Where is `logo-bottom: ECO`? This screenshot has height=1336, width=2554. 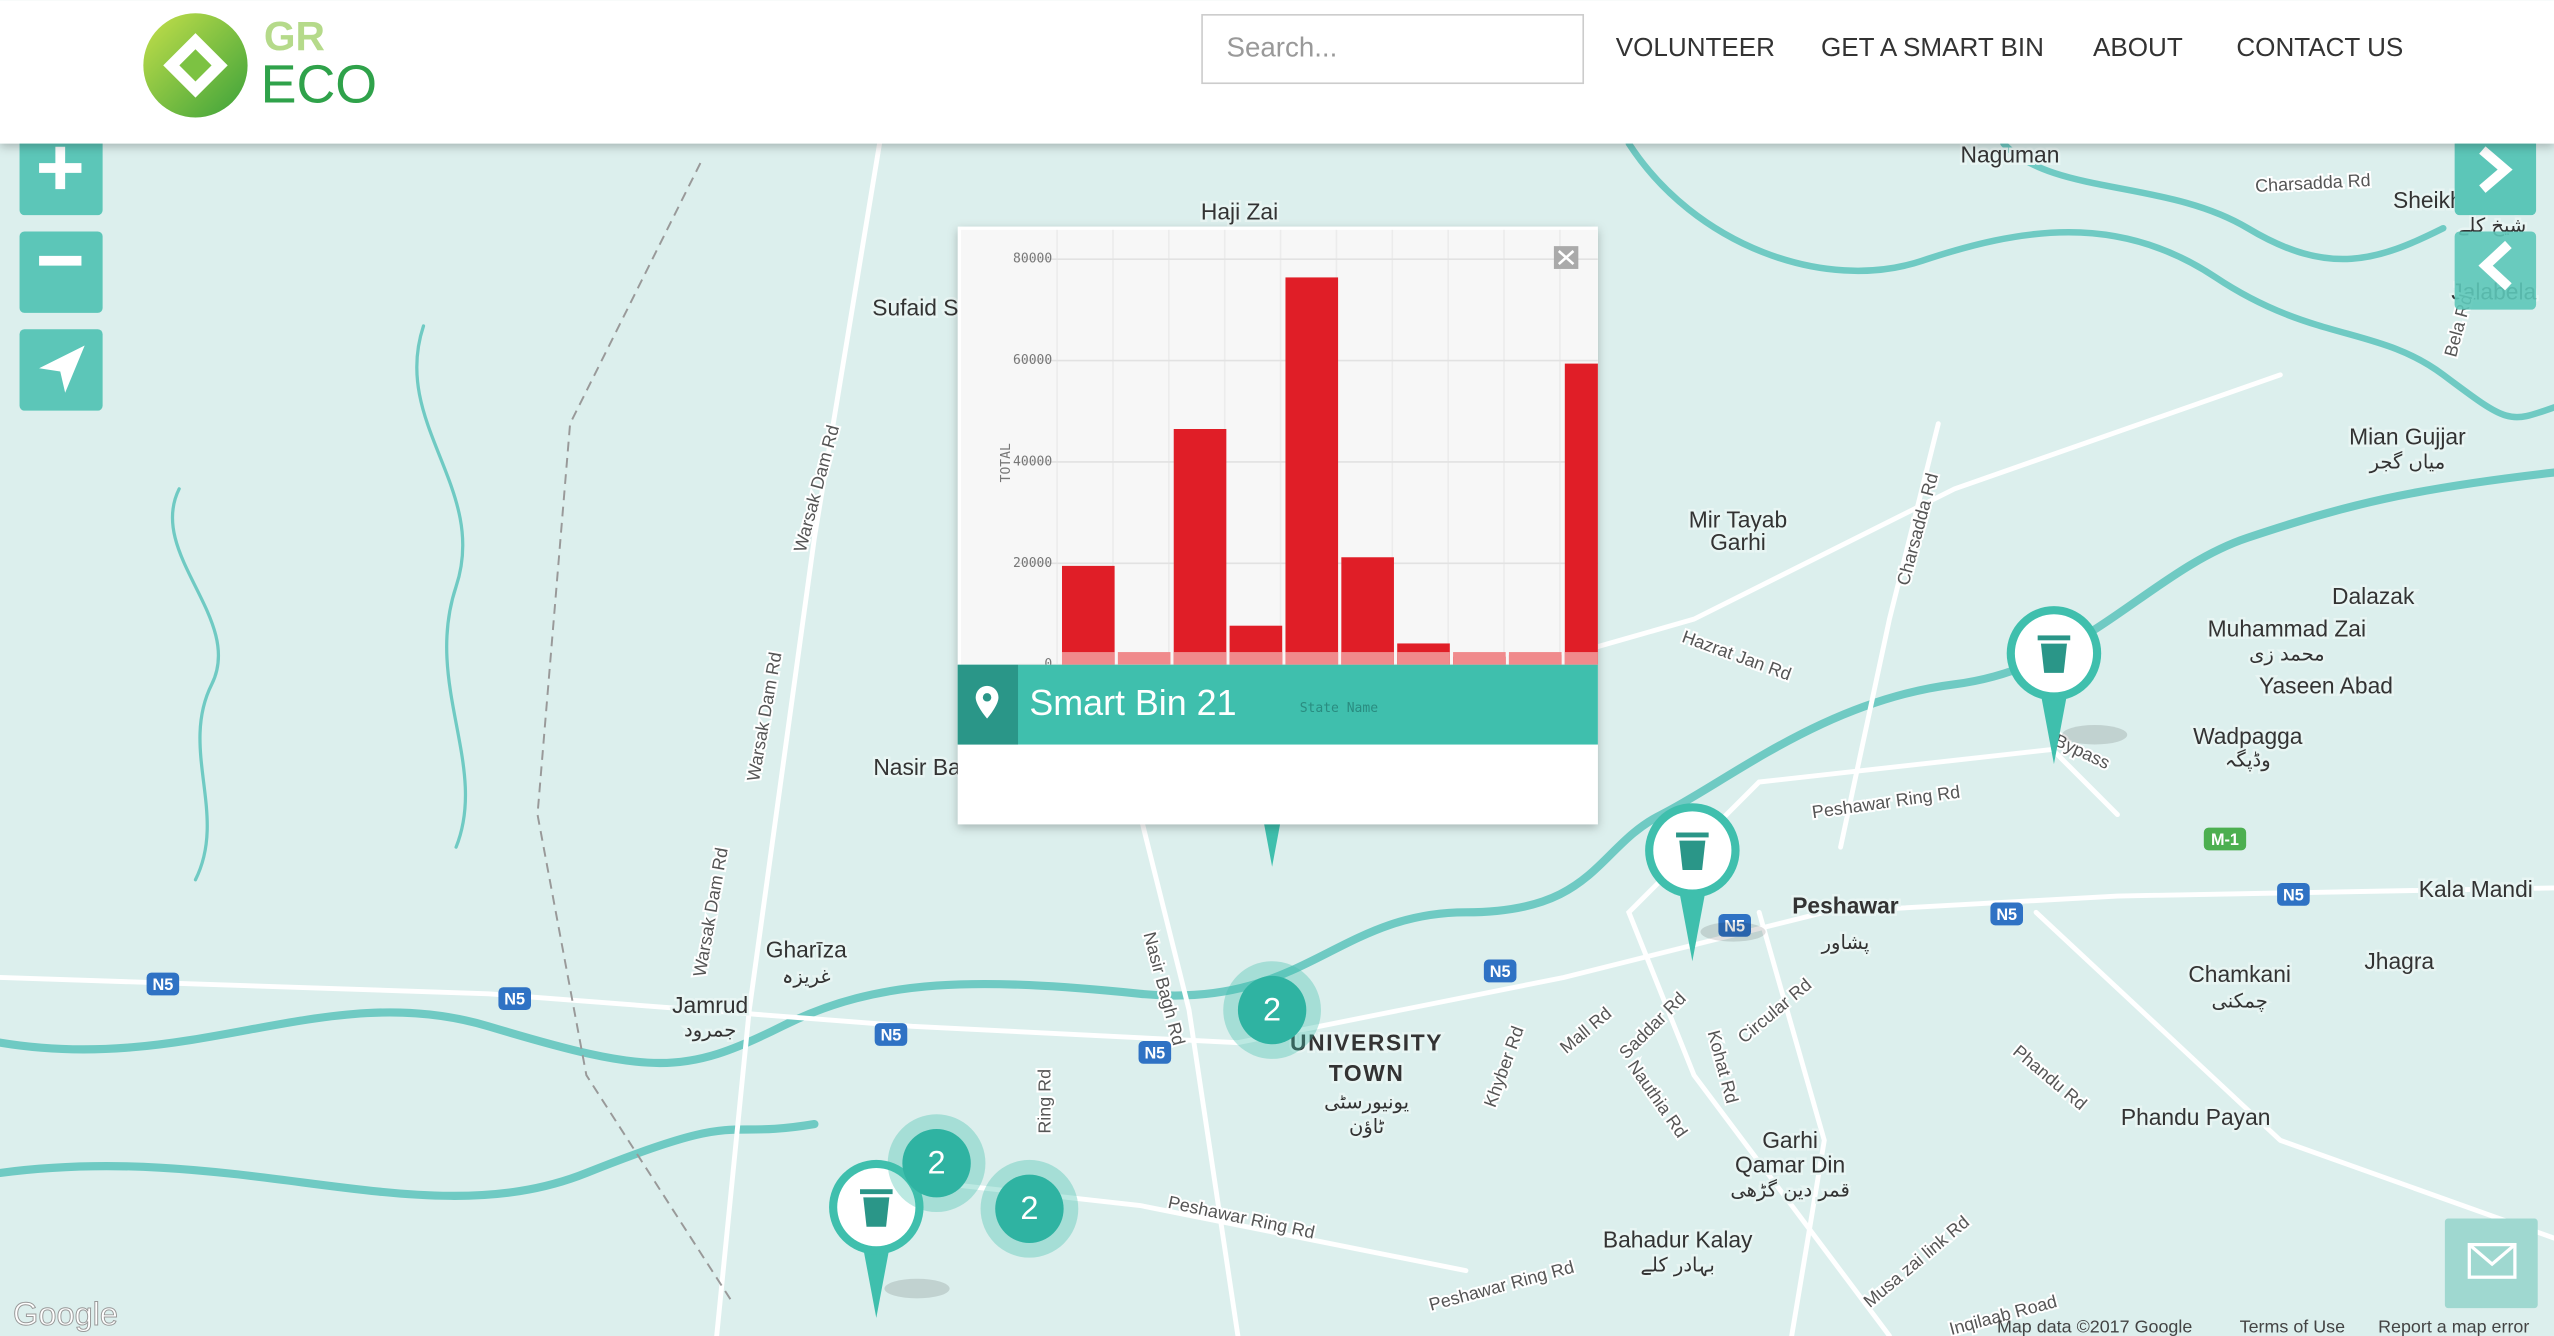 logo-bottom: ECO is located at coordinates (319, 84).